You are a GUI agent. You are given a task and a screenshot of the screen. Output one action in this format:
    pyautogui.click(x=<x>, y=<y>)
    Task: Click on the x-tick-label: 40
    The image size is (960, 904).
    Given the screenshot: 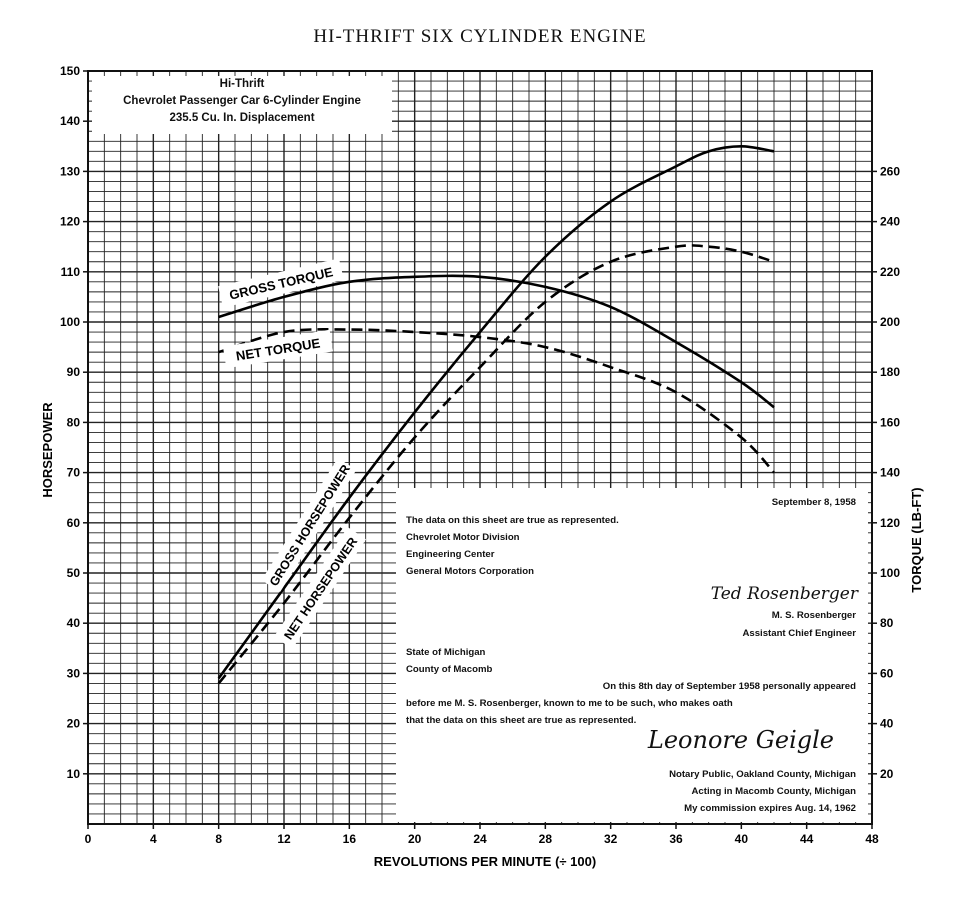 What is the action you would take?
    pyautogui.click(x=742, y=839)
    